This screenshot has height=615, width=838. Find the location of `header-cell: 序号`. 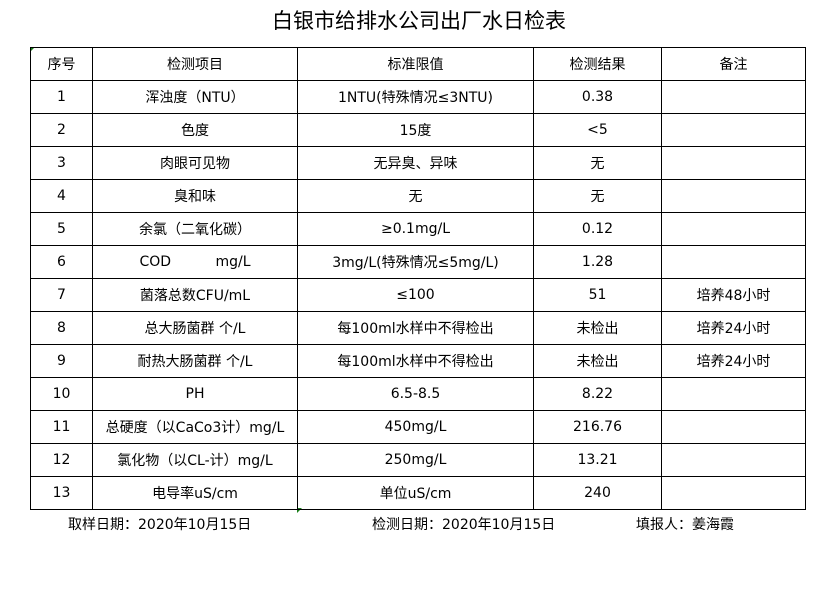

header-cell: 序号 is located at coordinates (61, 64).